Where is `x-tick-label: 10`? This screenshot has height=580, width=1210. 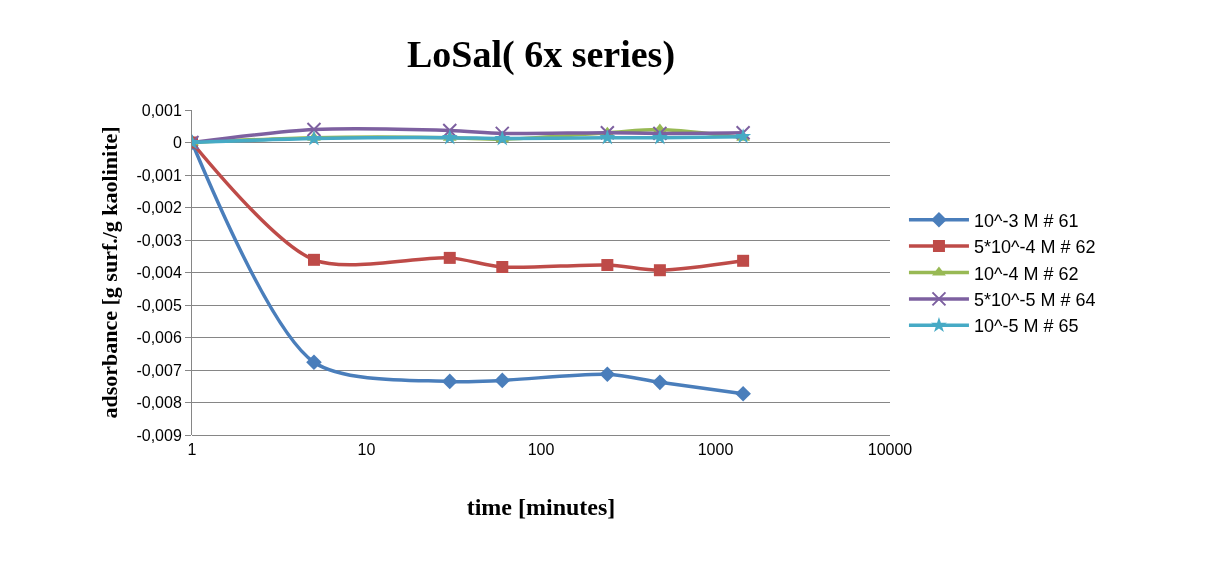
x-tick-label: 10 is located at coordinates (366, 450).